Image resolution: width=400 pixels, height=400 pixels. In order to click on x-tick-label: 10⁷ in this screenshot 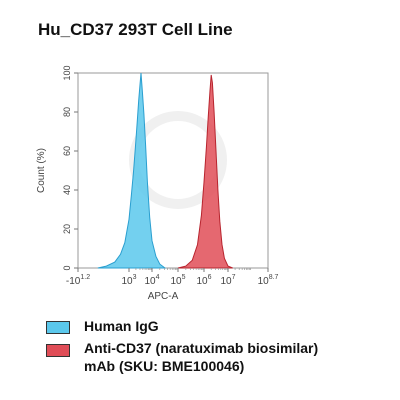, I will do `click(227, 280)`.